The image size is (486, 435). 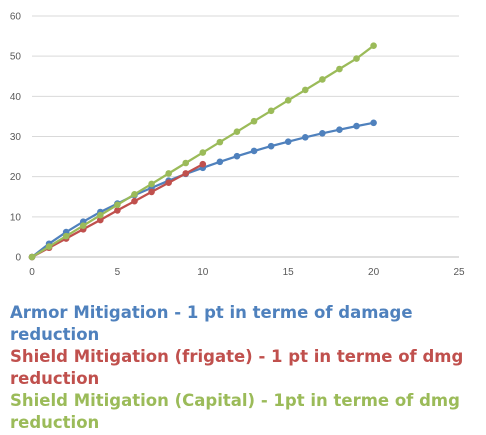 What do you see at coordinates (247, 272) in the screenshot?
I see `x-axis-tick-labels: 0 5 10 15 20 25` at bounding box center [247, 272].